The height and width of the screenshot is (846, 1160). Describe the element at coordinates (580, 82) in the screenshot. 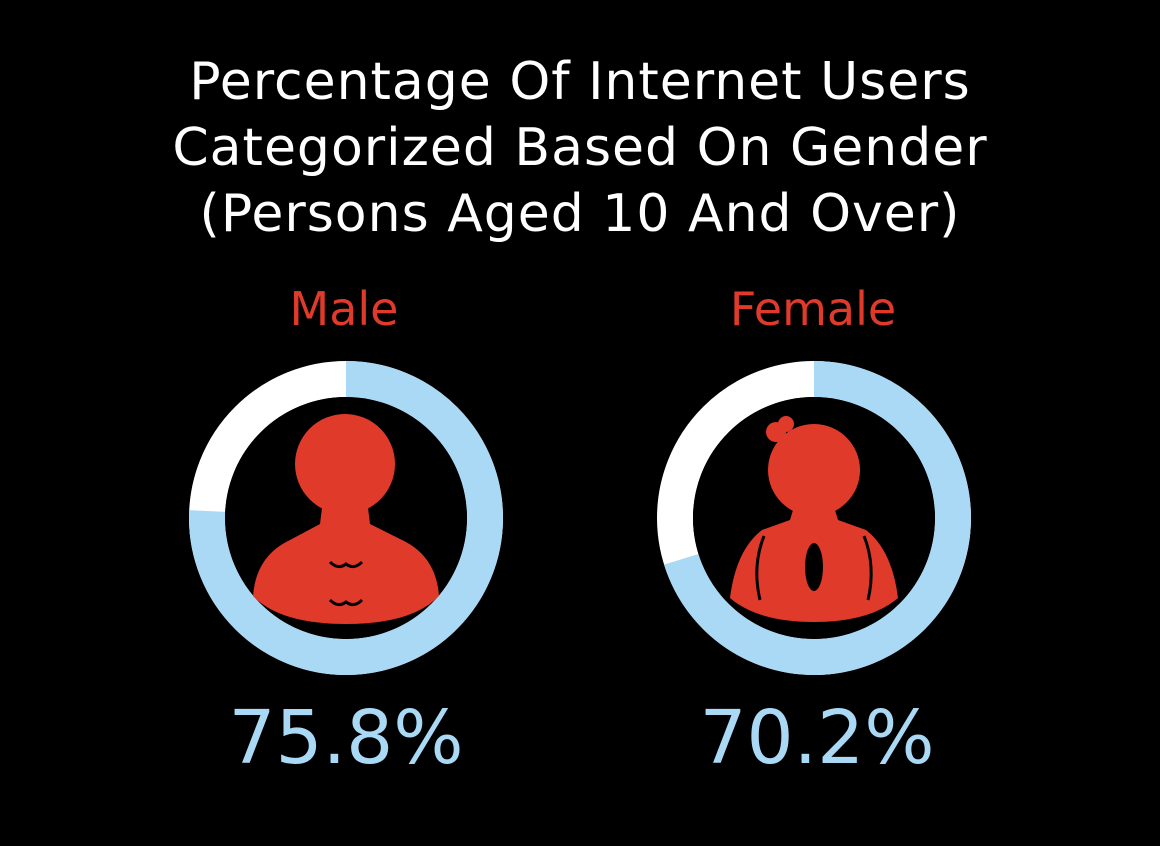

I see `chart-title-line-1: Percentage Of Internet Users` at that location.